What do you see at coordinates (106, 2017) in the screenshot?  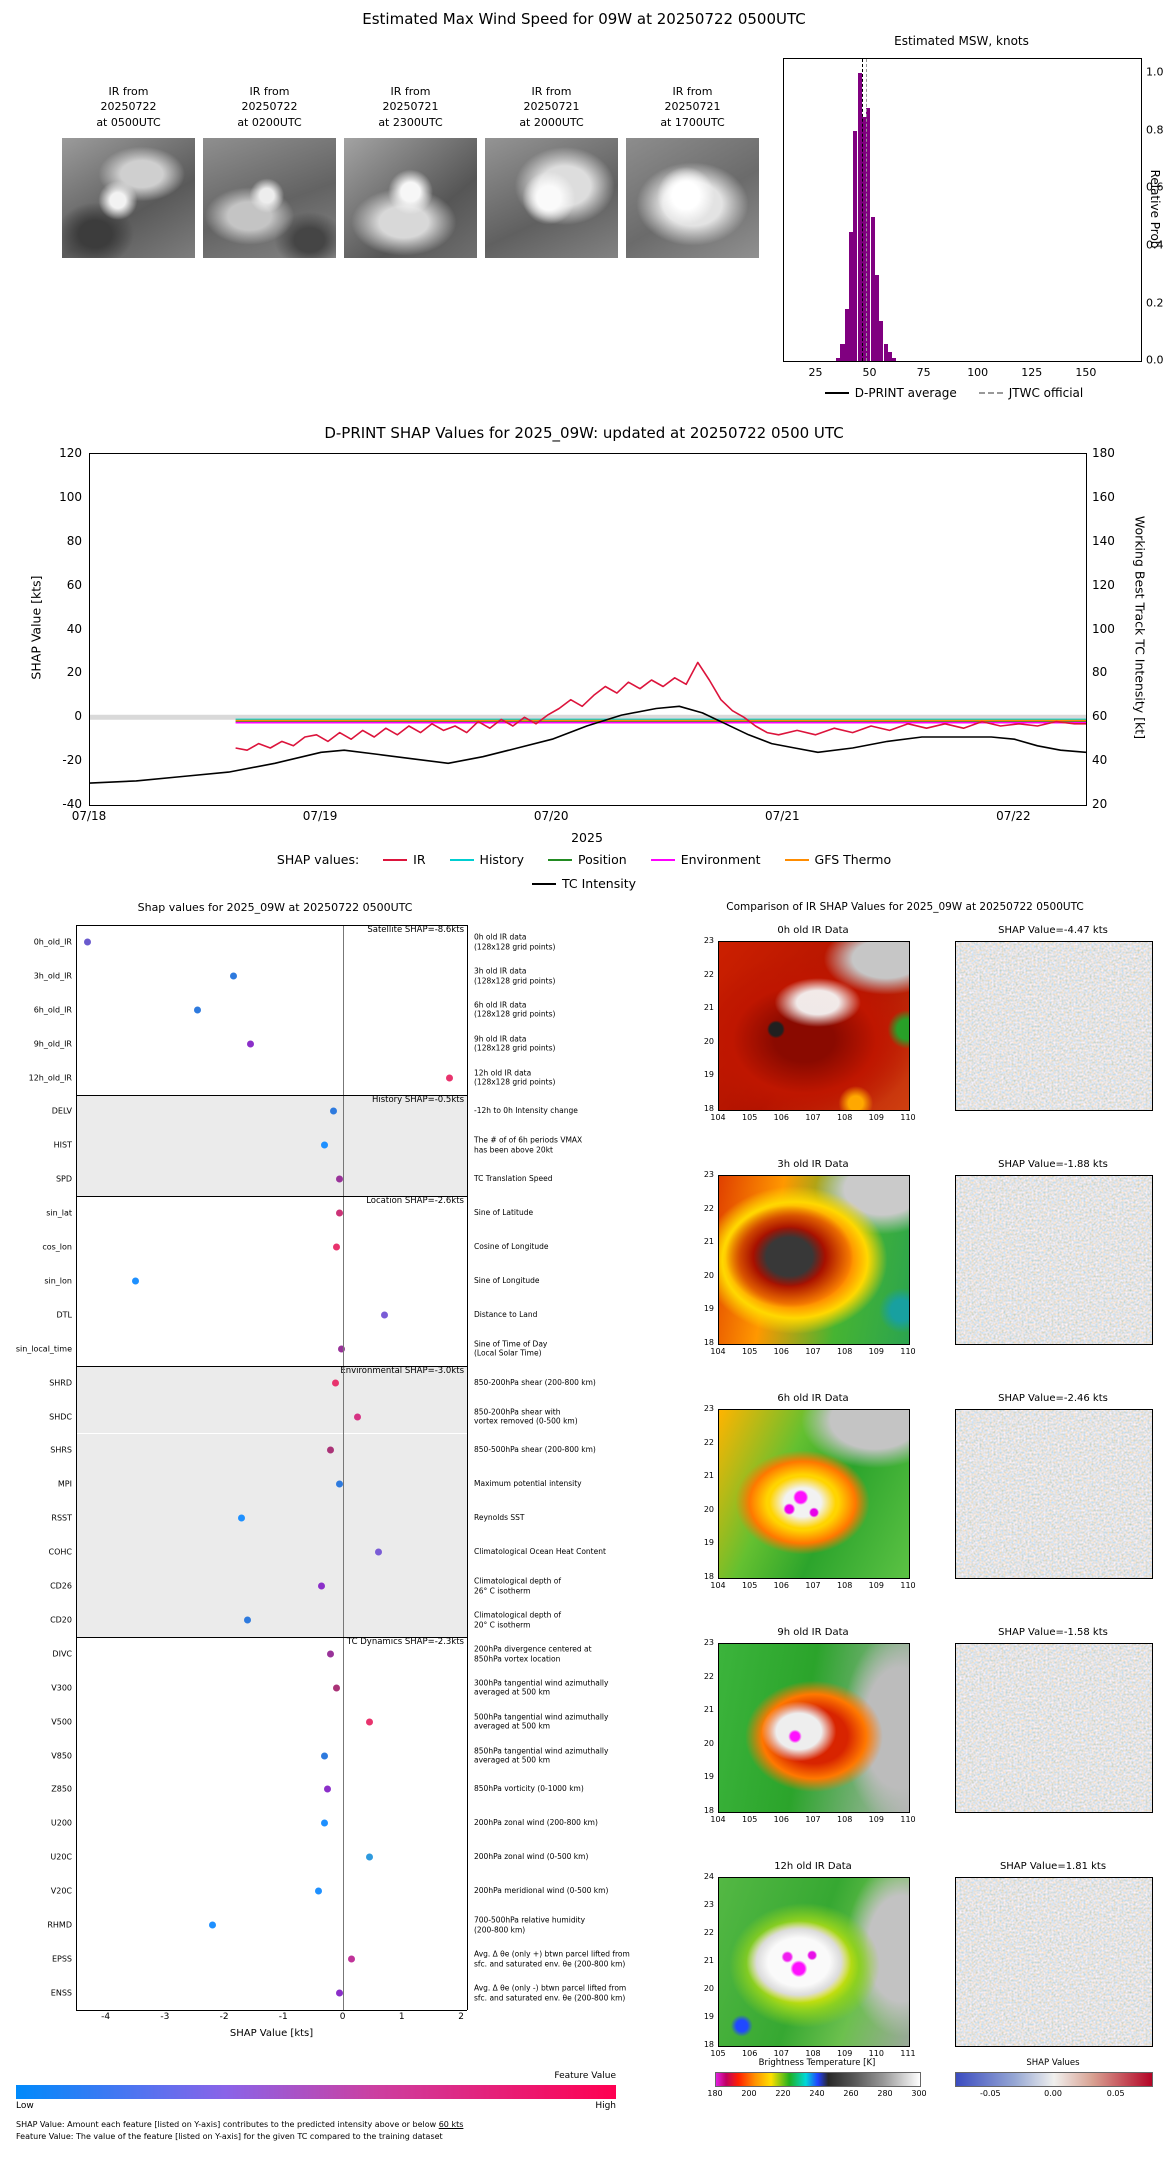 I see `axis-tick-label: -4` at bounding box center [106, 2017].